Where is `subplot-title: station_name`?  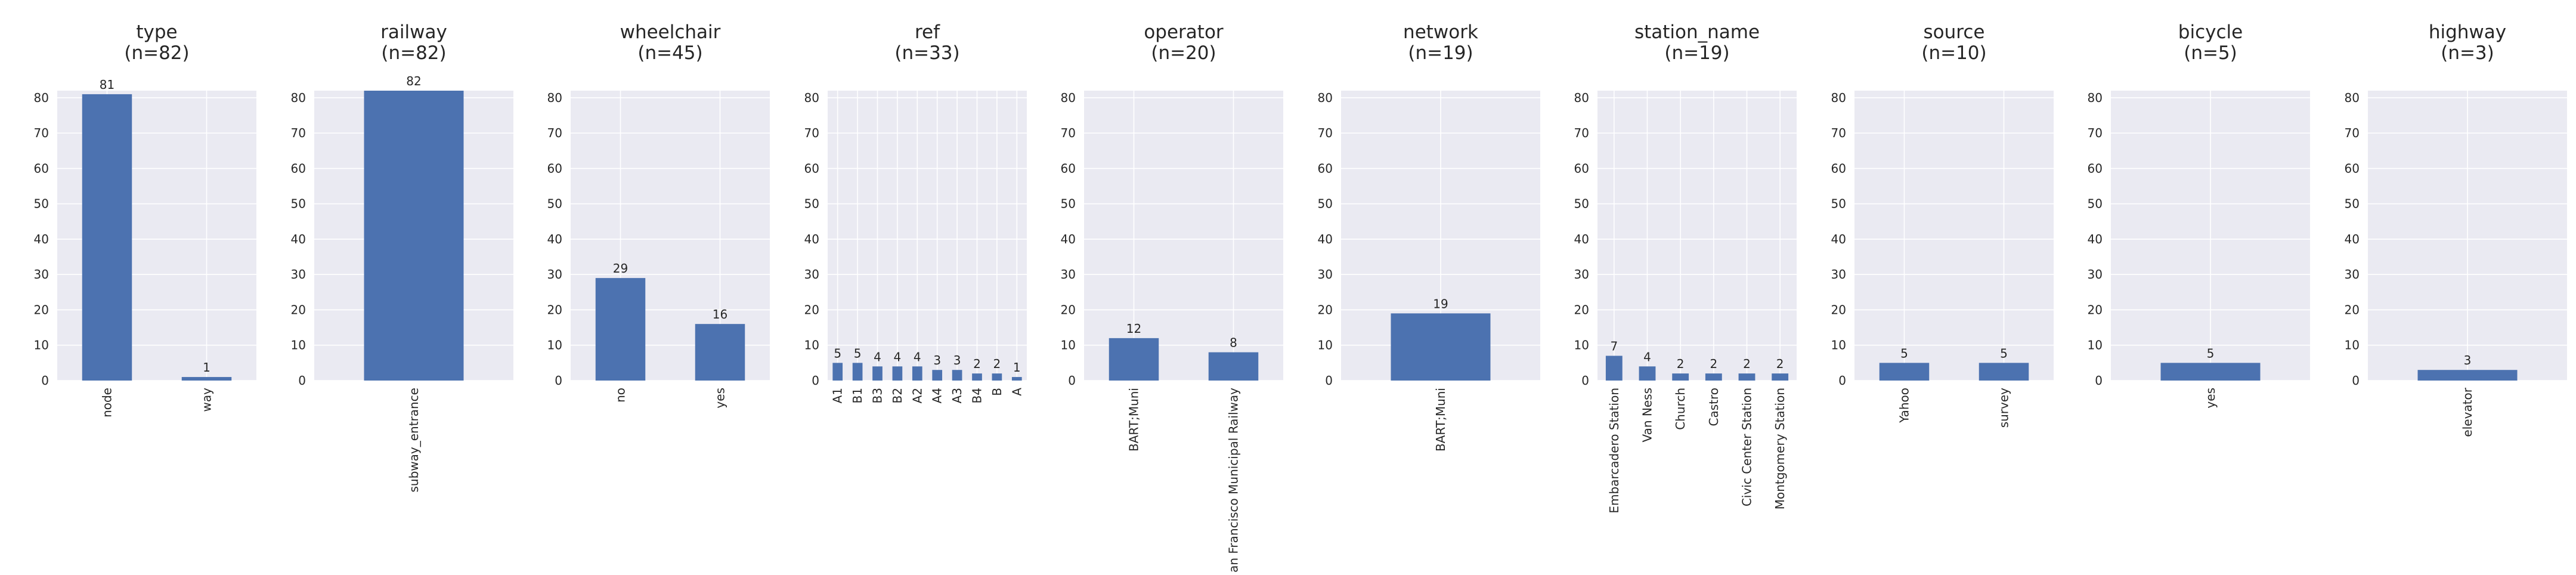 subplot-title: station_name is located at coordinates (1697, 32).